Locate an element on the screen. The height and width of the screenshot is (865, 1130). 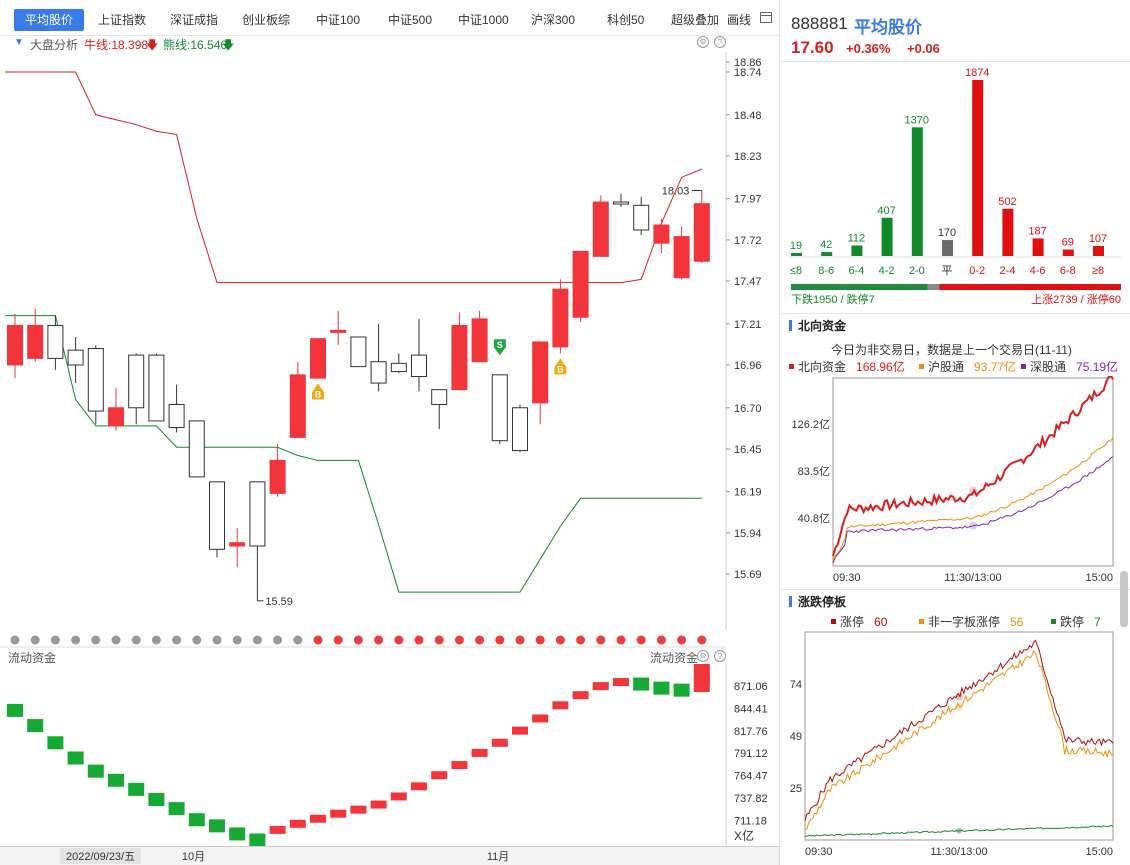
bull-line-value: 牛线:18.398 is located at coordinates (116, 45).